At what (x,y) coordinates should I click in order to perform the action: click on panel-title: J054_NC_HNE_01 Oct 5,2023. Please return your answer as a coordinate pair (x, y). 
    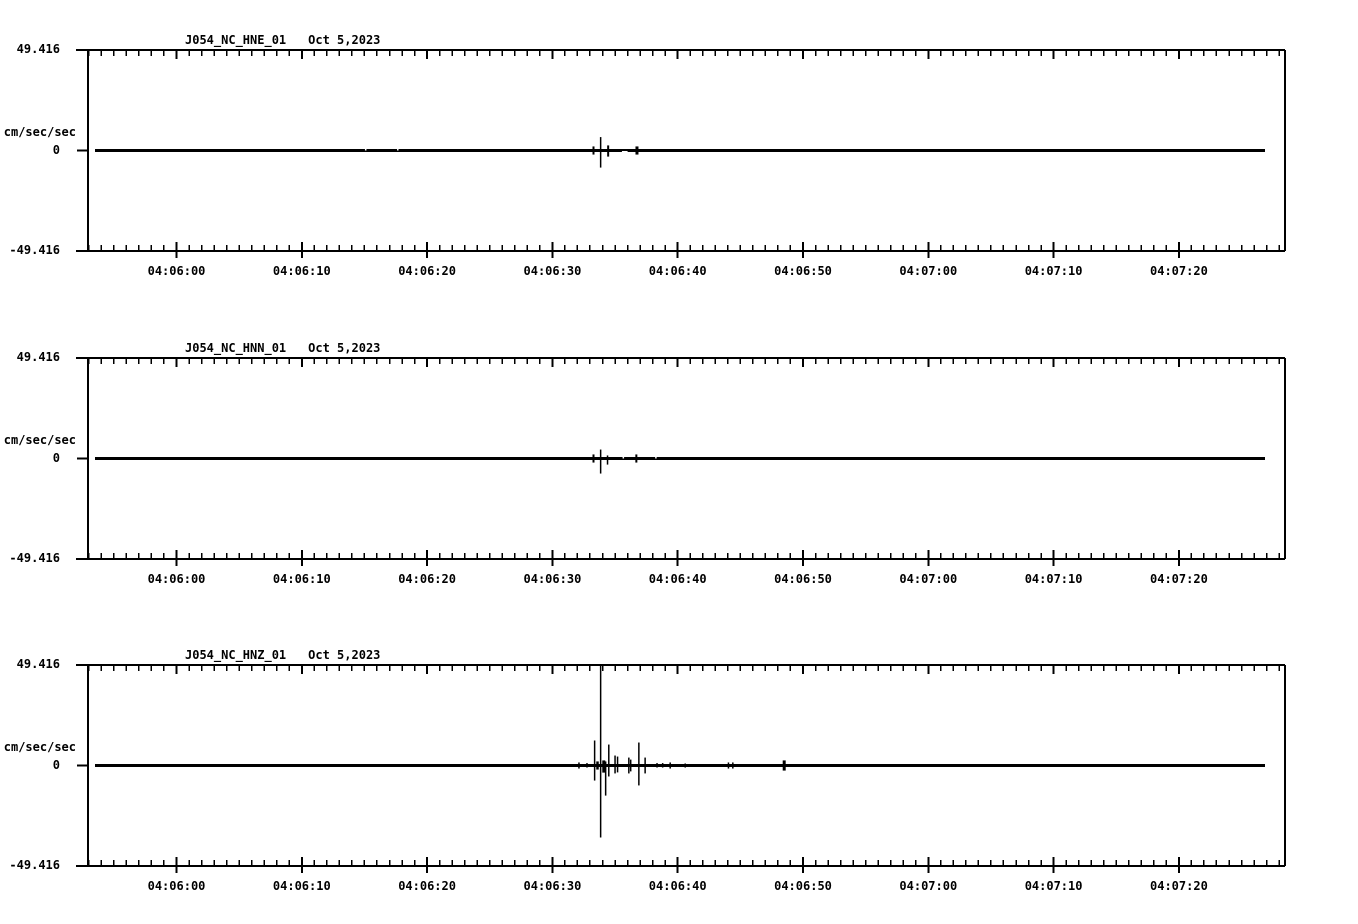
    Looking at the image, I should click on (282, 40).